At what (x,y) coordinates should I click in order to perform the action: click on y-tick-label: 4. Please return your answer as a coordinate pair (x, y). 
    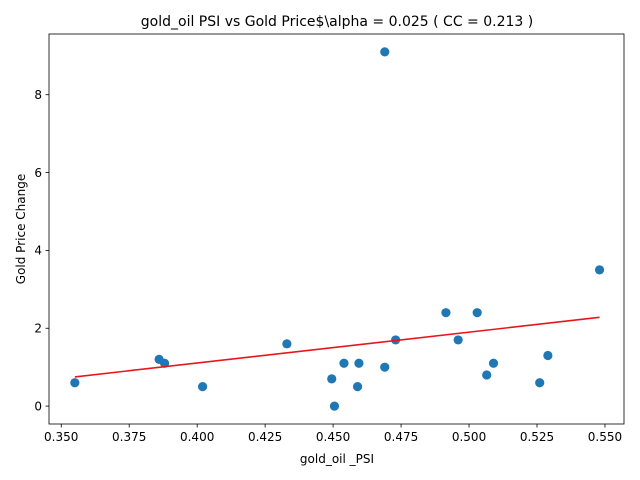
    Looking at the image, I should click on (38, 251).